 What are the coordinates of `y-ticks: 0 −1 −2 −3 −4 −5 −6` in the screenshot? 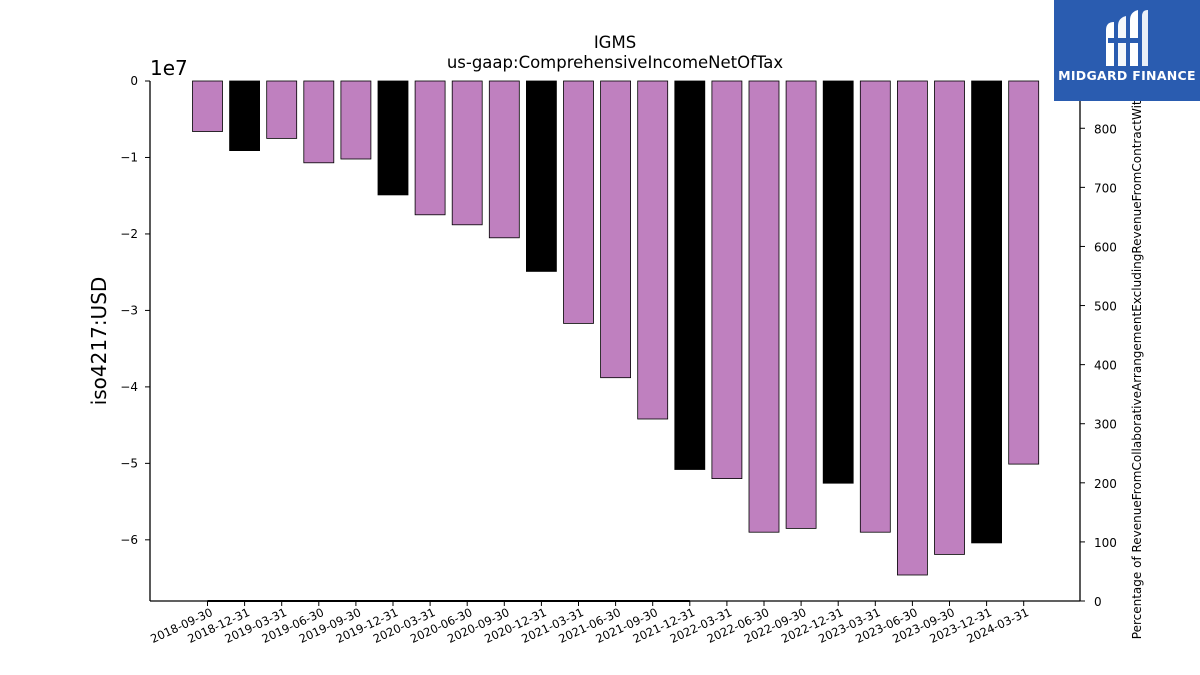 It's located at (135, 310).